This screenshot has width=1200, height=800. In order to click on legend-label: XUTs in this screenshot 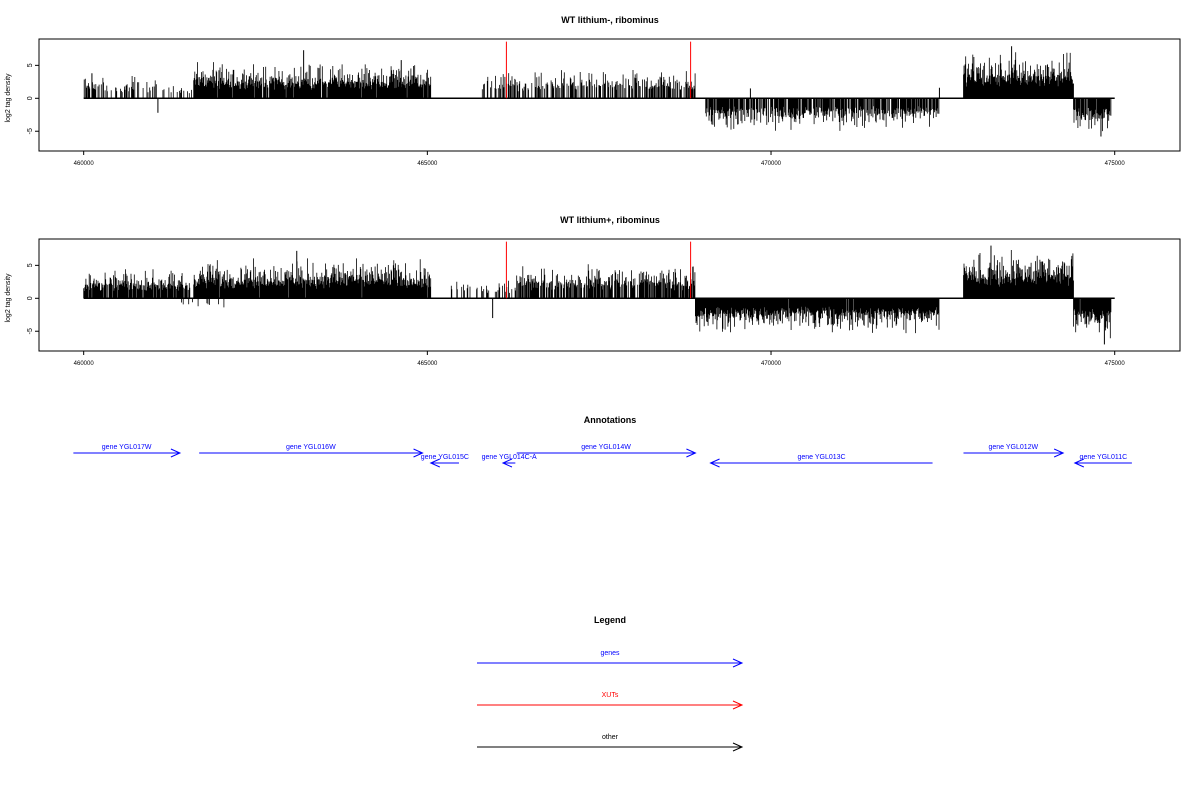, I will do `click(610, 695)`.